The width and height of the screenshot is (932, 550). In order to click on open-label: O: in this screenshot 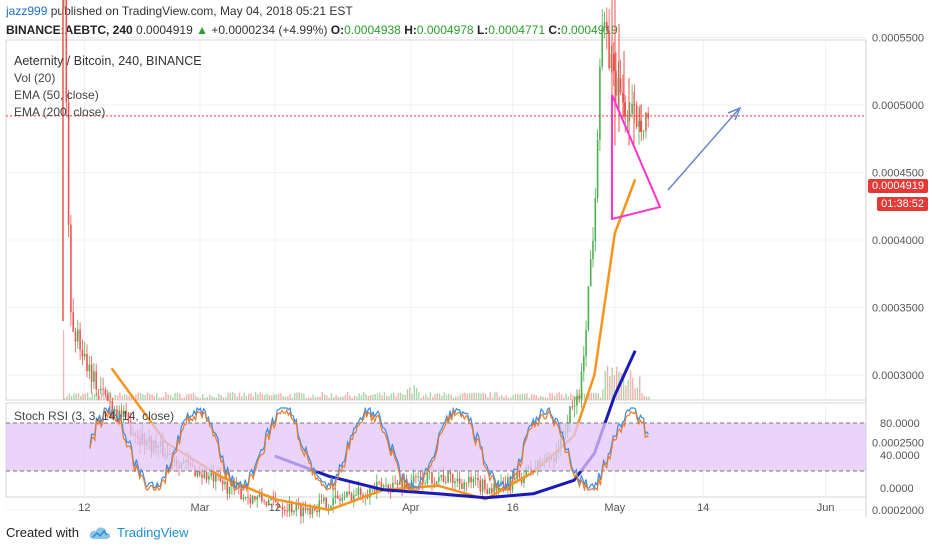, I will do `click(337, 30)`.